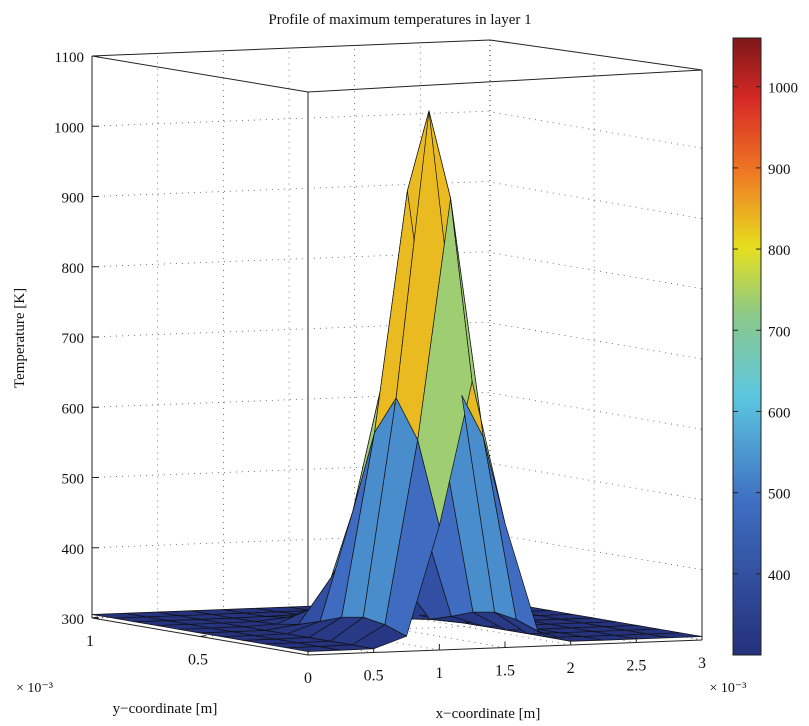 The height and width of the screenshot is (726, 809). I want to click on y-multiplier-label: × 10⁻³, so click(34, 688).